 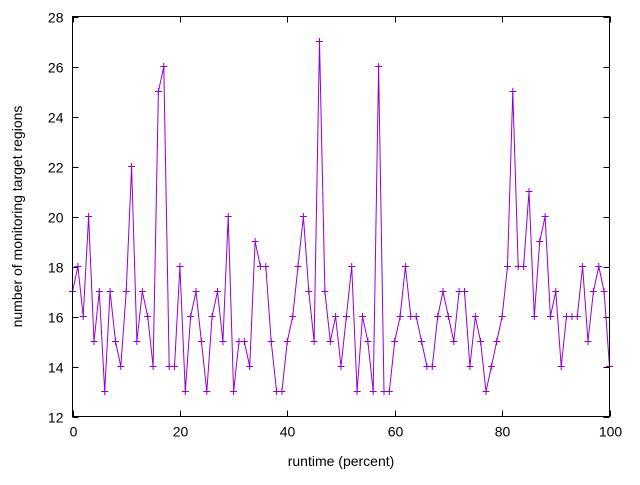 I want to click on tick-label: 40, so click(x=288, y=432).